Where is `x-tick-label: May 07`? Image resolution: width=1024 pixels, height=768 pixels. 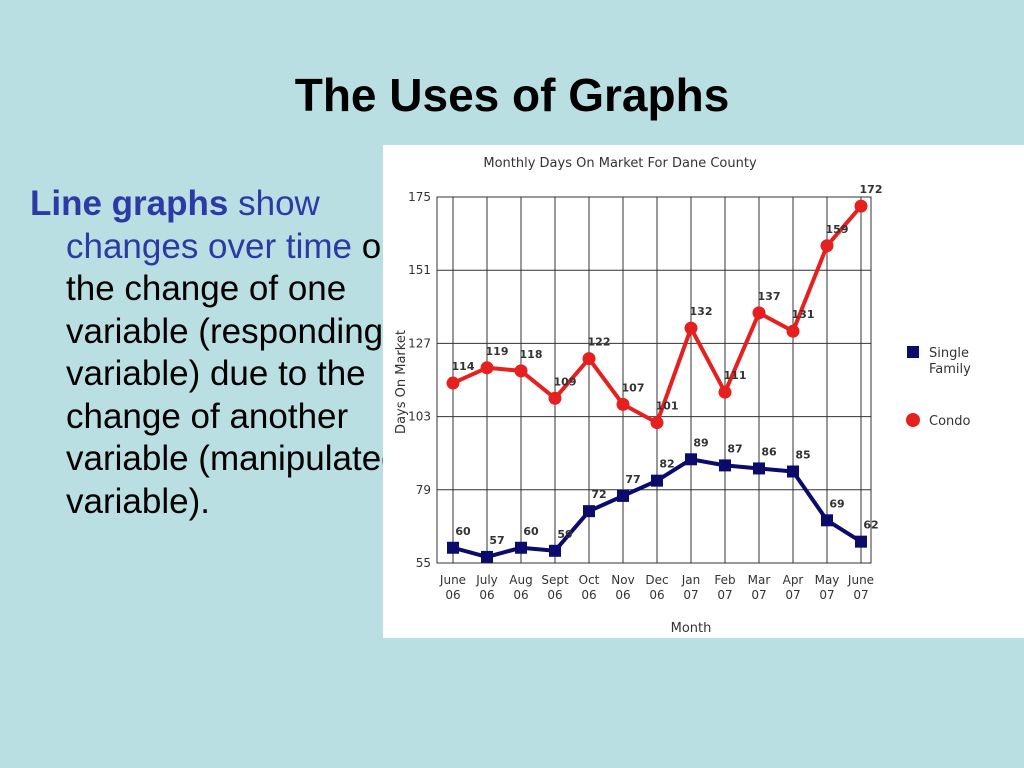 x-tick-label: May 07 is located at coordinates (827, 587).